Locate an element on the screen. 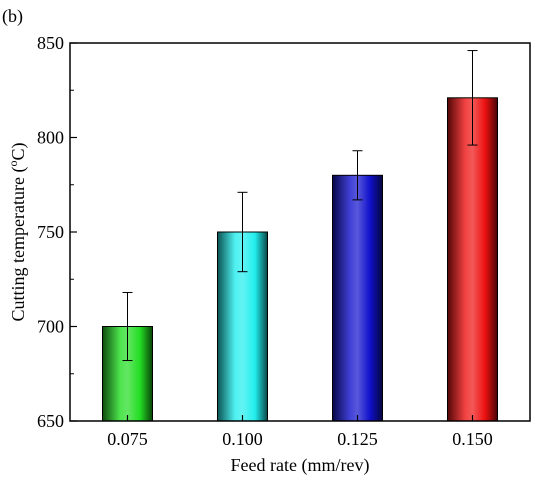  bar-0.150 is located at coordinates (472, 259).